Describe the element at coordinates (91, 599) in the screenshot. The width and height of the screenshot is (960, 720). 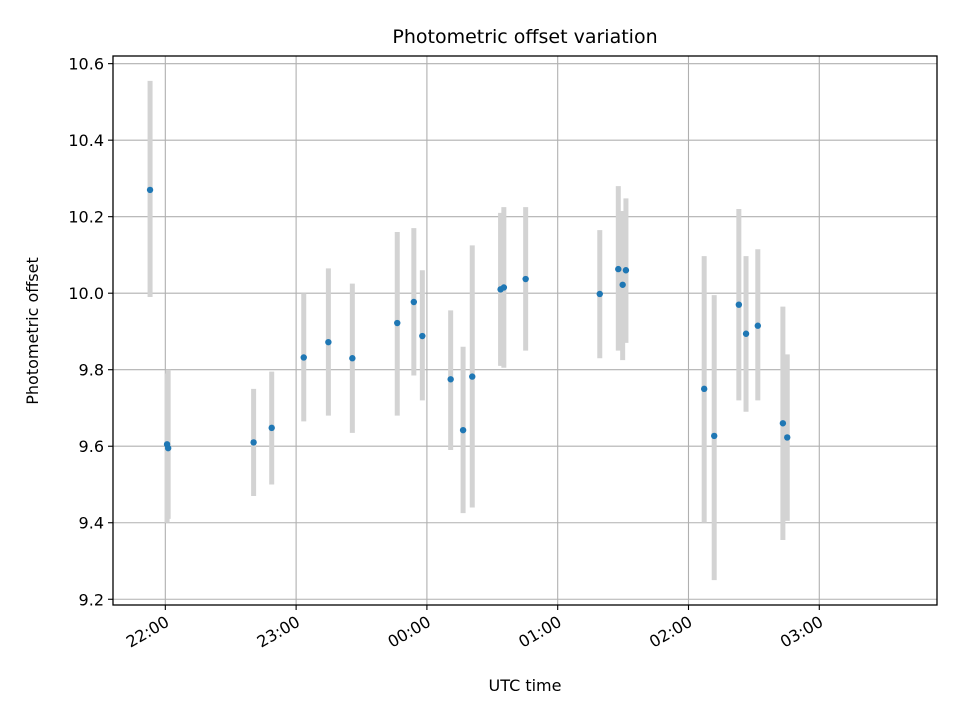
I see `y-tick-label: 9.2` at that location.